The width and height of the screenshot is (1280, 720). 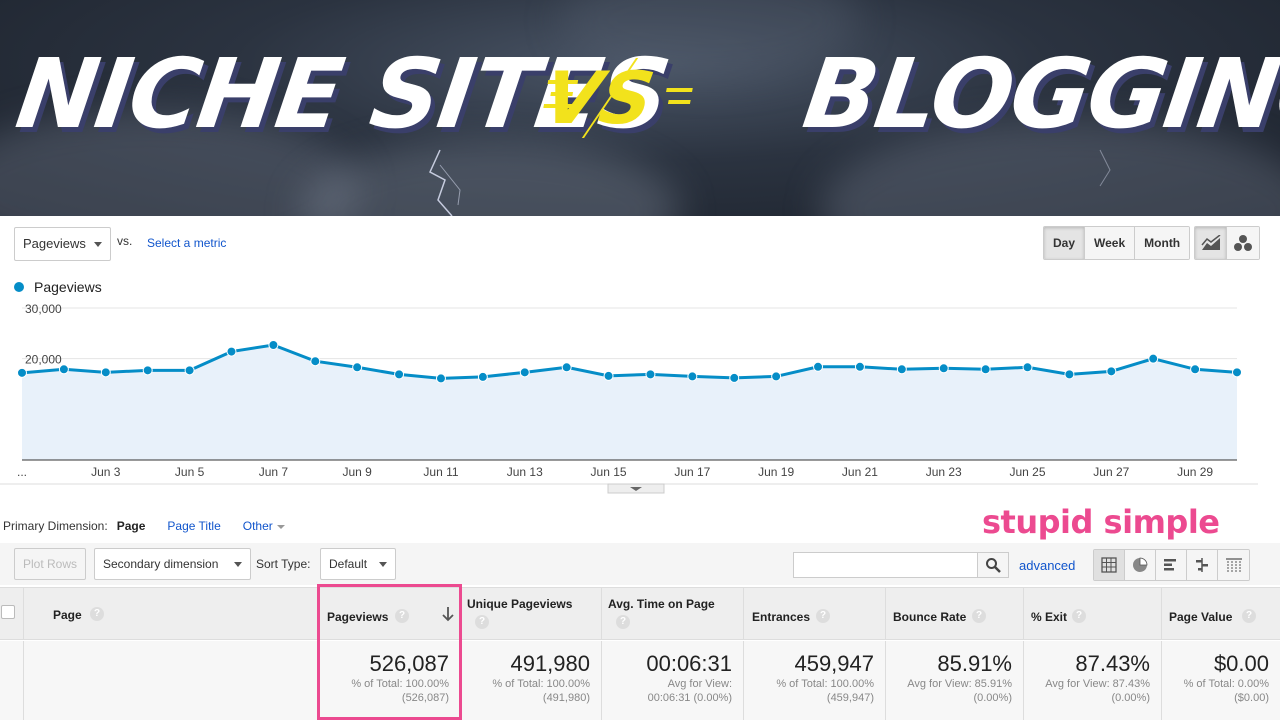 What do you see at coordinates (440, 472) in the screenshot?
I see `x-tick-label: Jun 11` at bounding box center [440, 472].